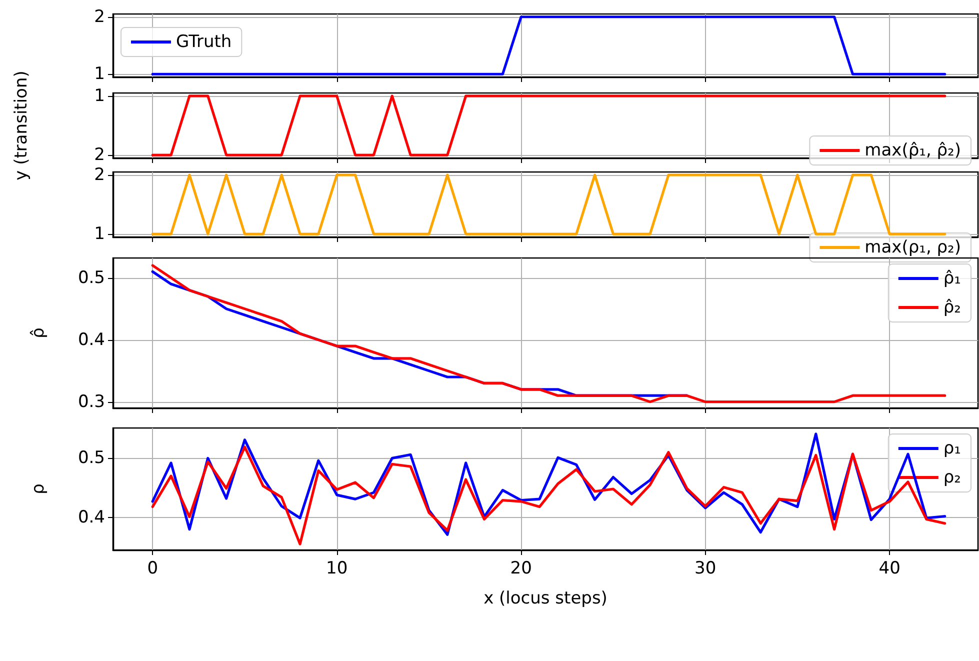 This screenshot has width=979, height=661. I want to click on legend-label: max(ρ̂₁, ρ̂₂), so click(913, 150).